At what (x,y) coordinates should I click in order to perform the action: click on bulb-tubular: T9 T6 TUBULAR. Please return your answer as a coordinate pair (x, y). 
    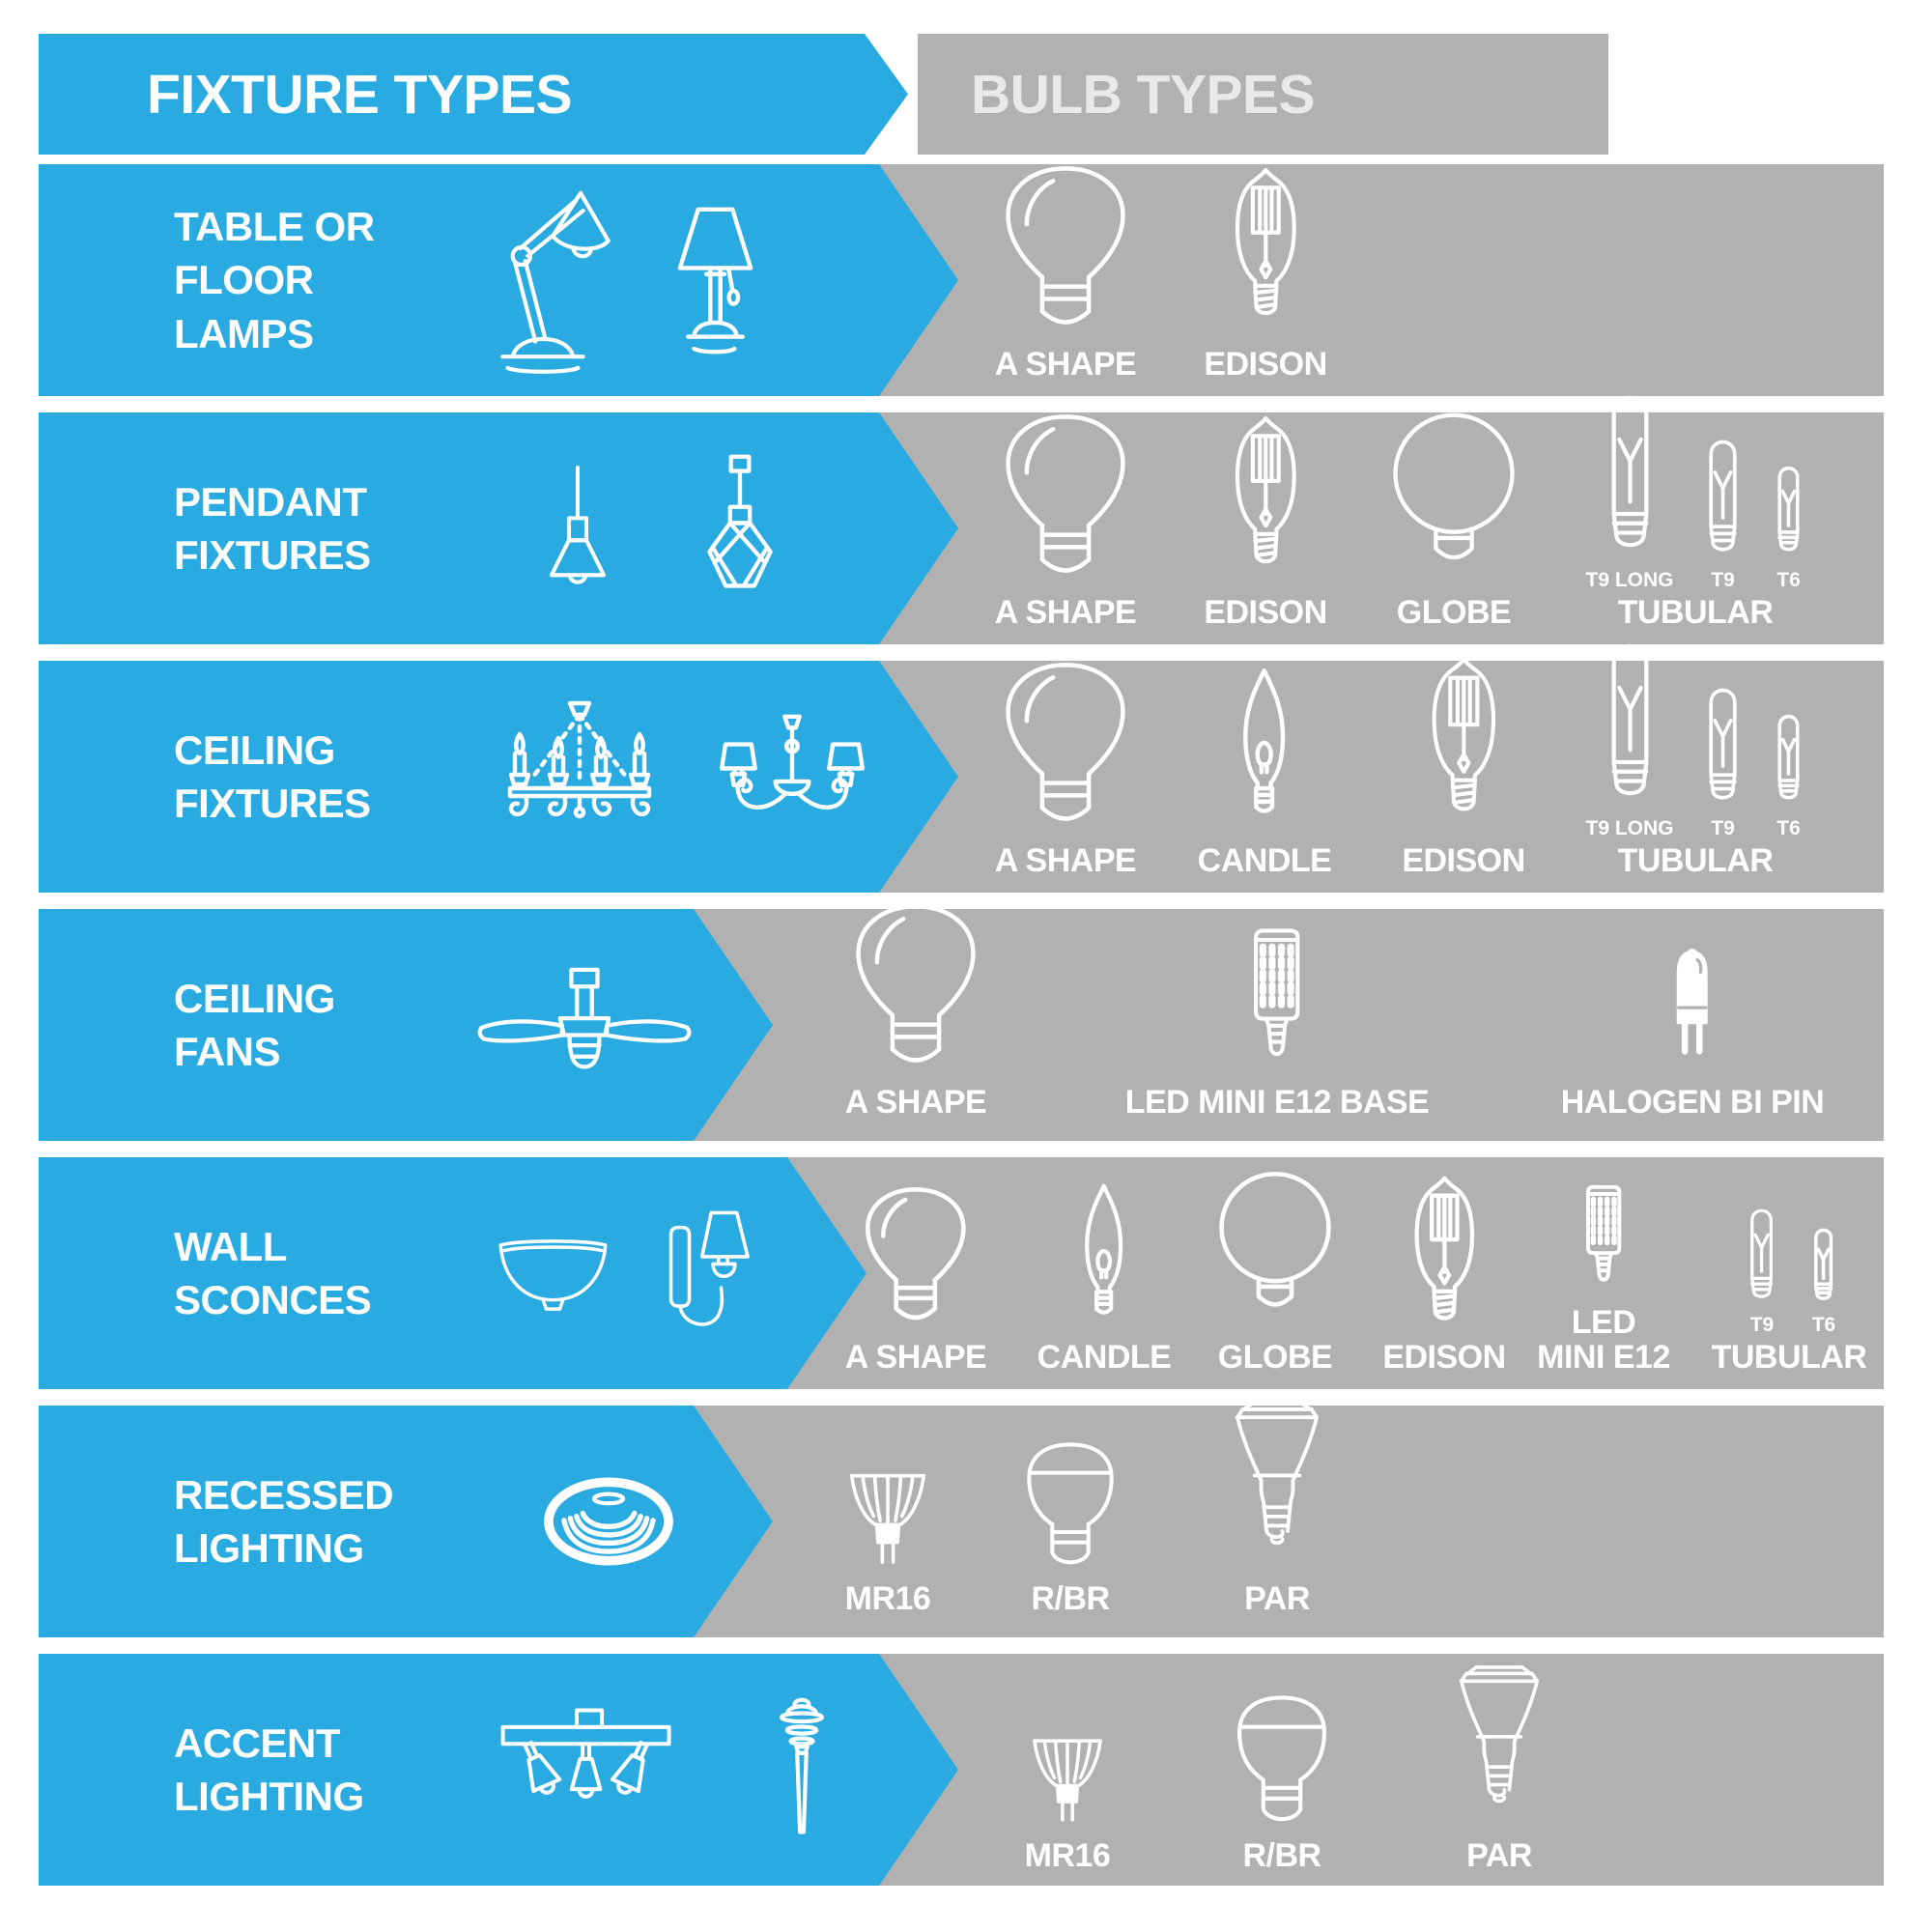
    Looking at the image, I should click on (1789, 1288).